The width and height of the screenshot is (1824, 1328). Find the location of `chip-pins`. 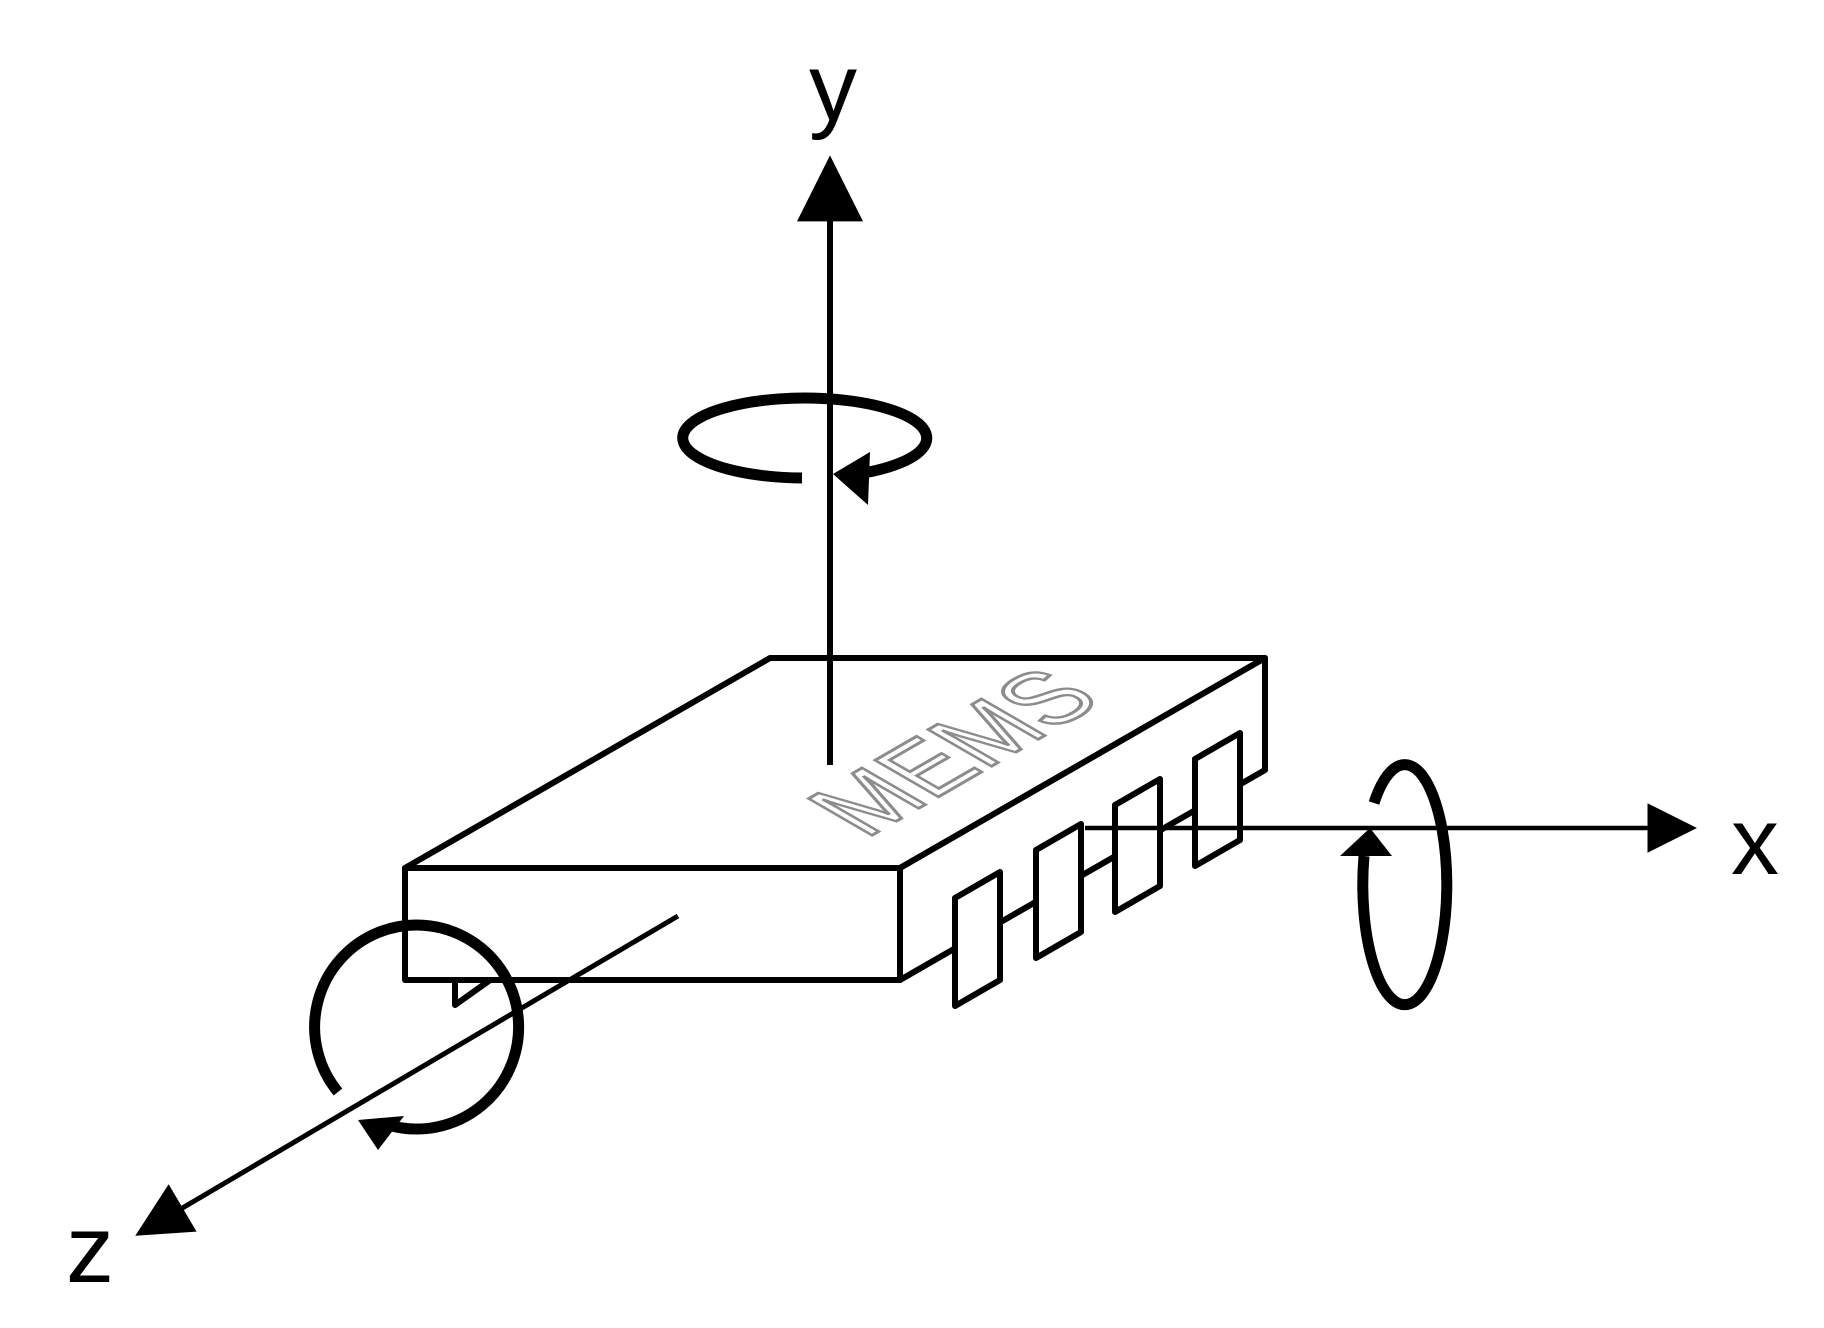

chip-pins is located at coordinates (1097, 869).